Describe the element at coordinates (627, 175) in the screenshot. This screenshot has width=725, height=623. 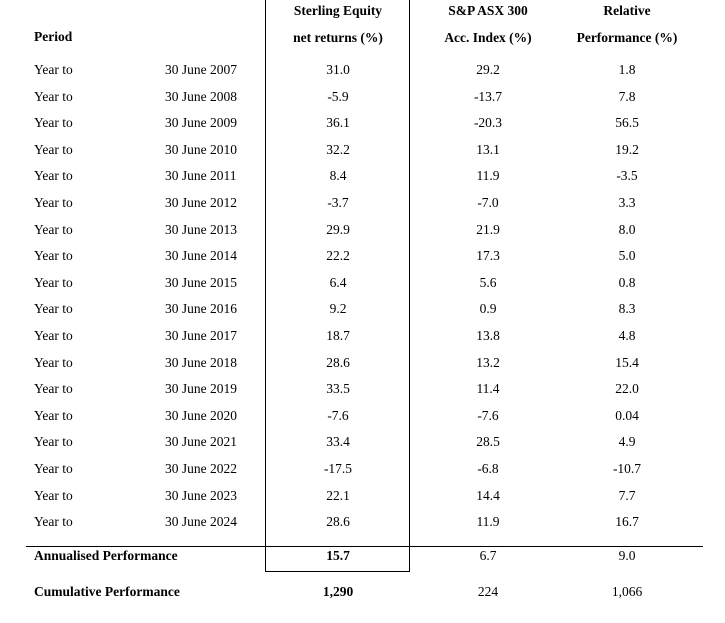
I see `row-relative-performance: -3.5` at that location.